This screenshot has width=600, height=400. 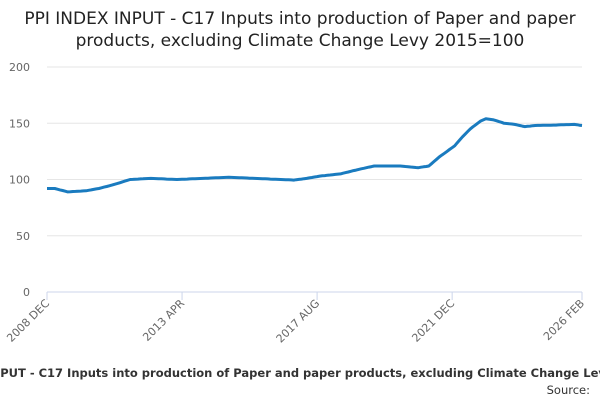 What do you see at coordinates (298, 321) in the screenshot?
I see `x-tick-label: 2017 AUG` at bounding box center [298, 321].